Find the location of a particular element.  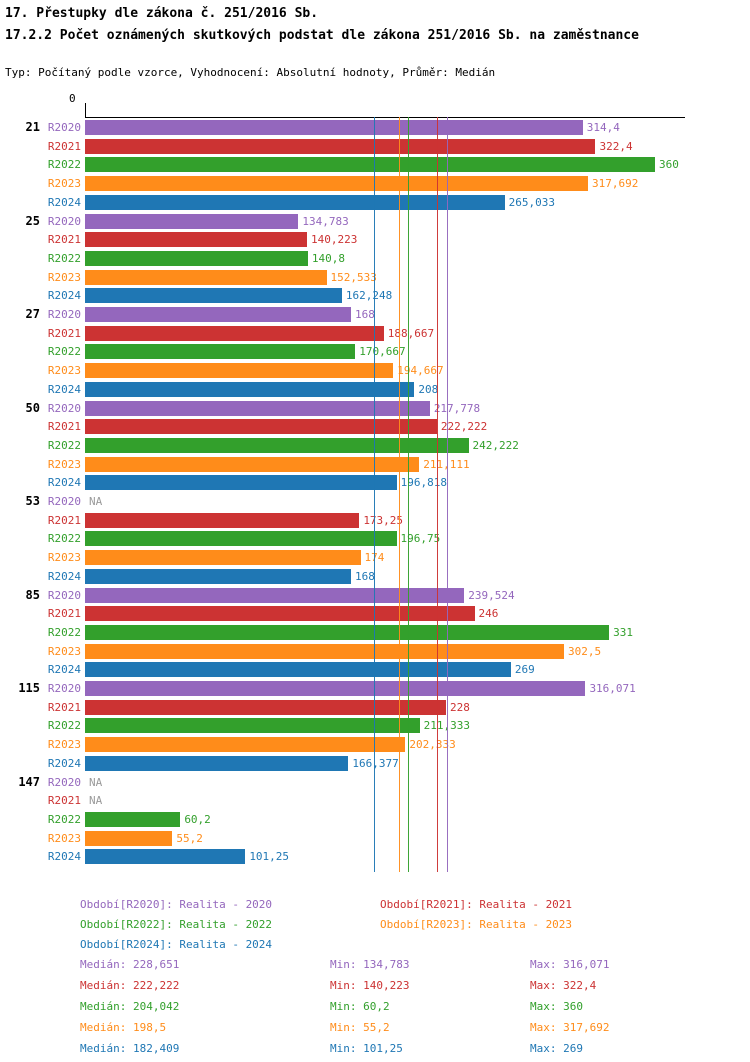

bar-value-label: 196,75 is located at coordinates (420, 539).